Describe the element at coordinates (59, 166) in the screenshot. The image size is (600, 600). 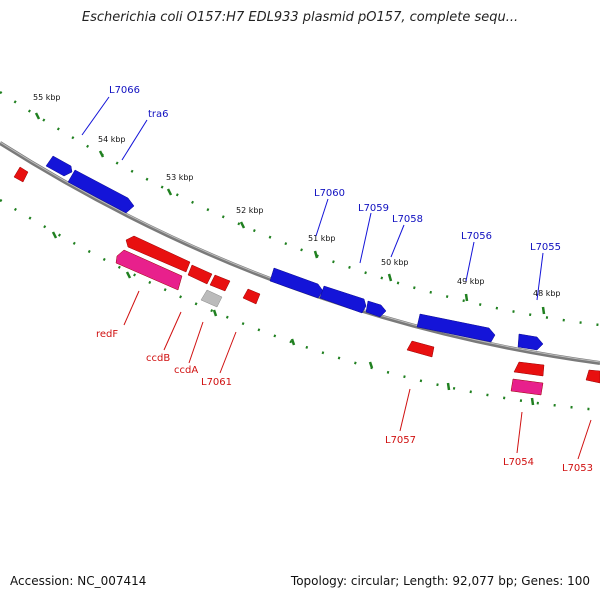
I see `gene-l7066` at that location.